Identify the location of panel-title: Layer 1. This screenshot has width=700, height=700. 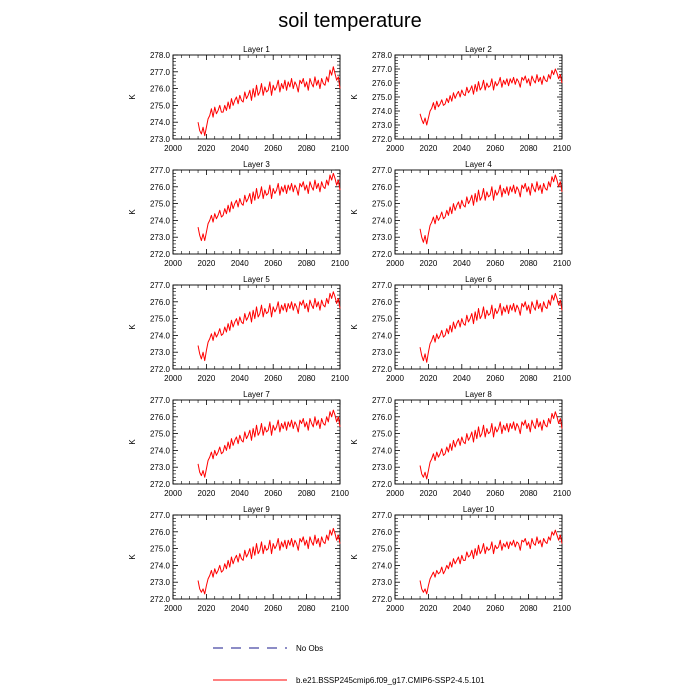
(256, 49).